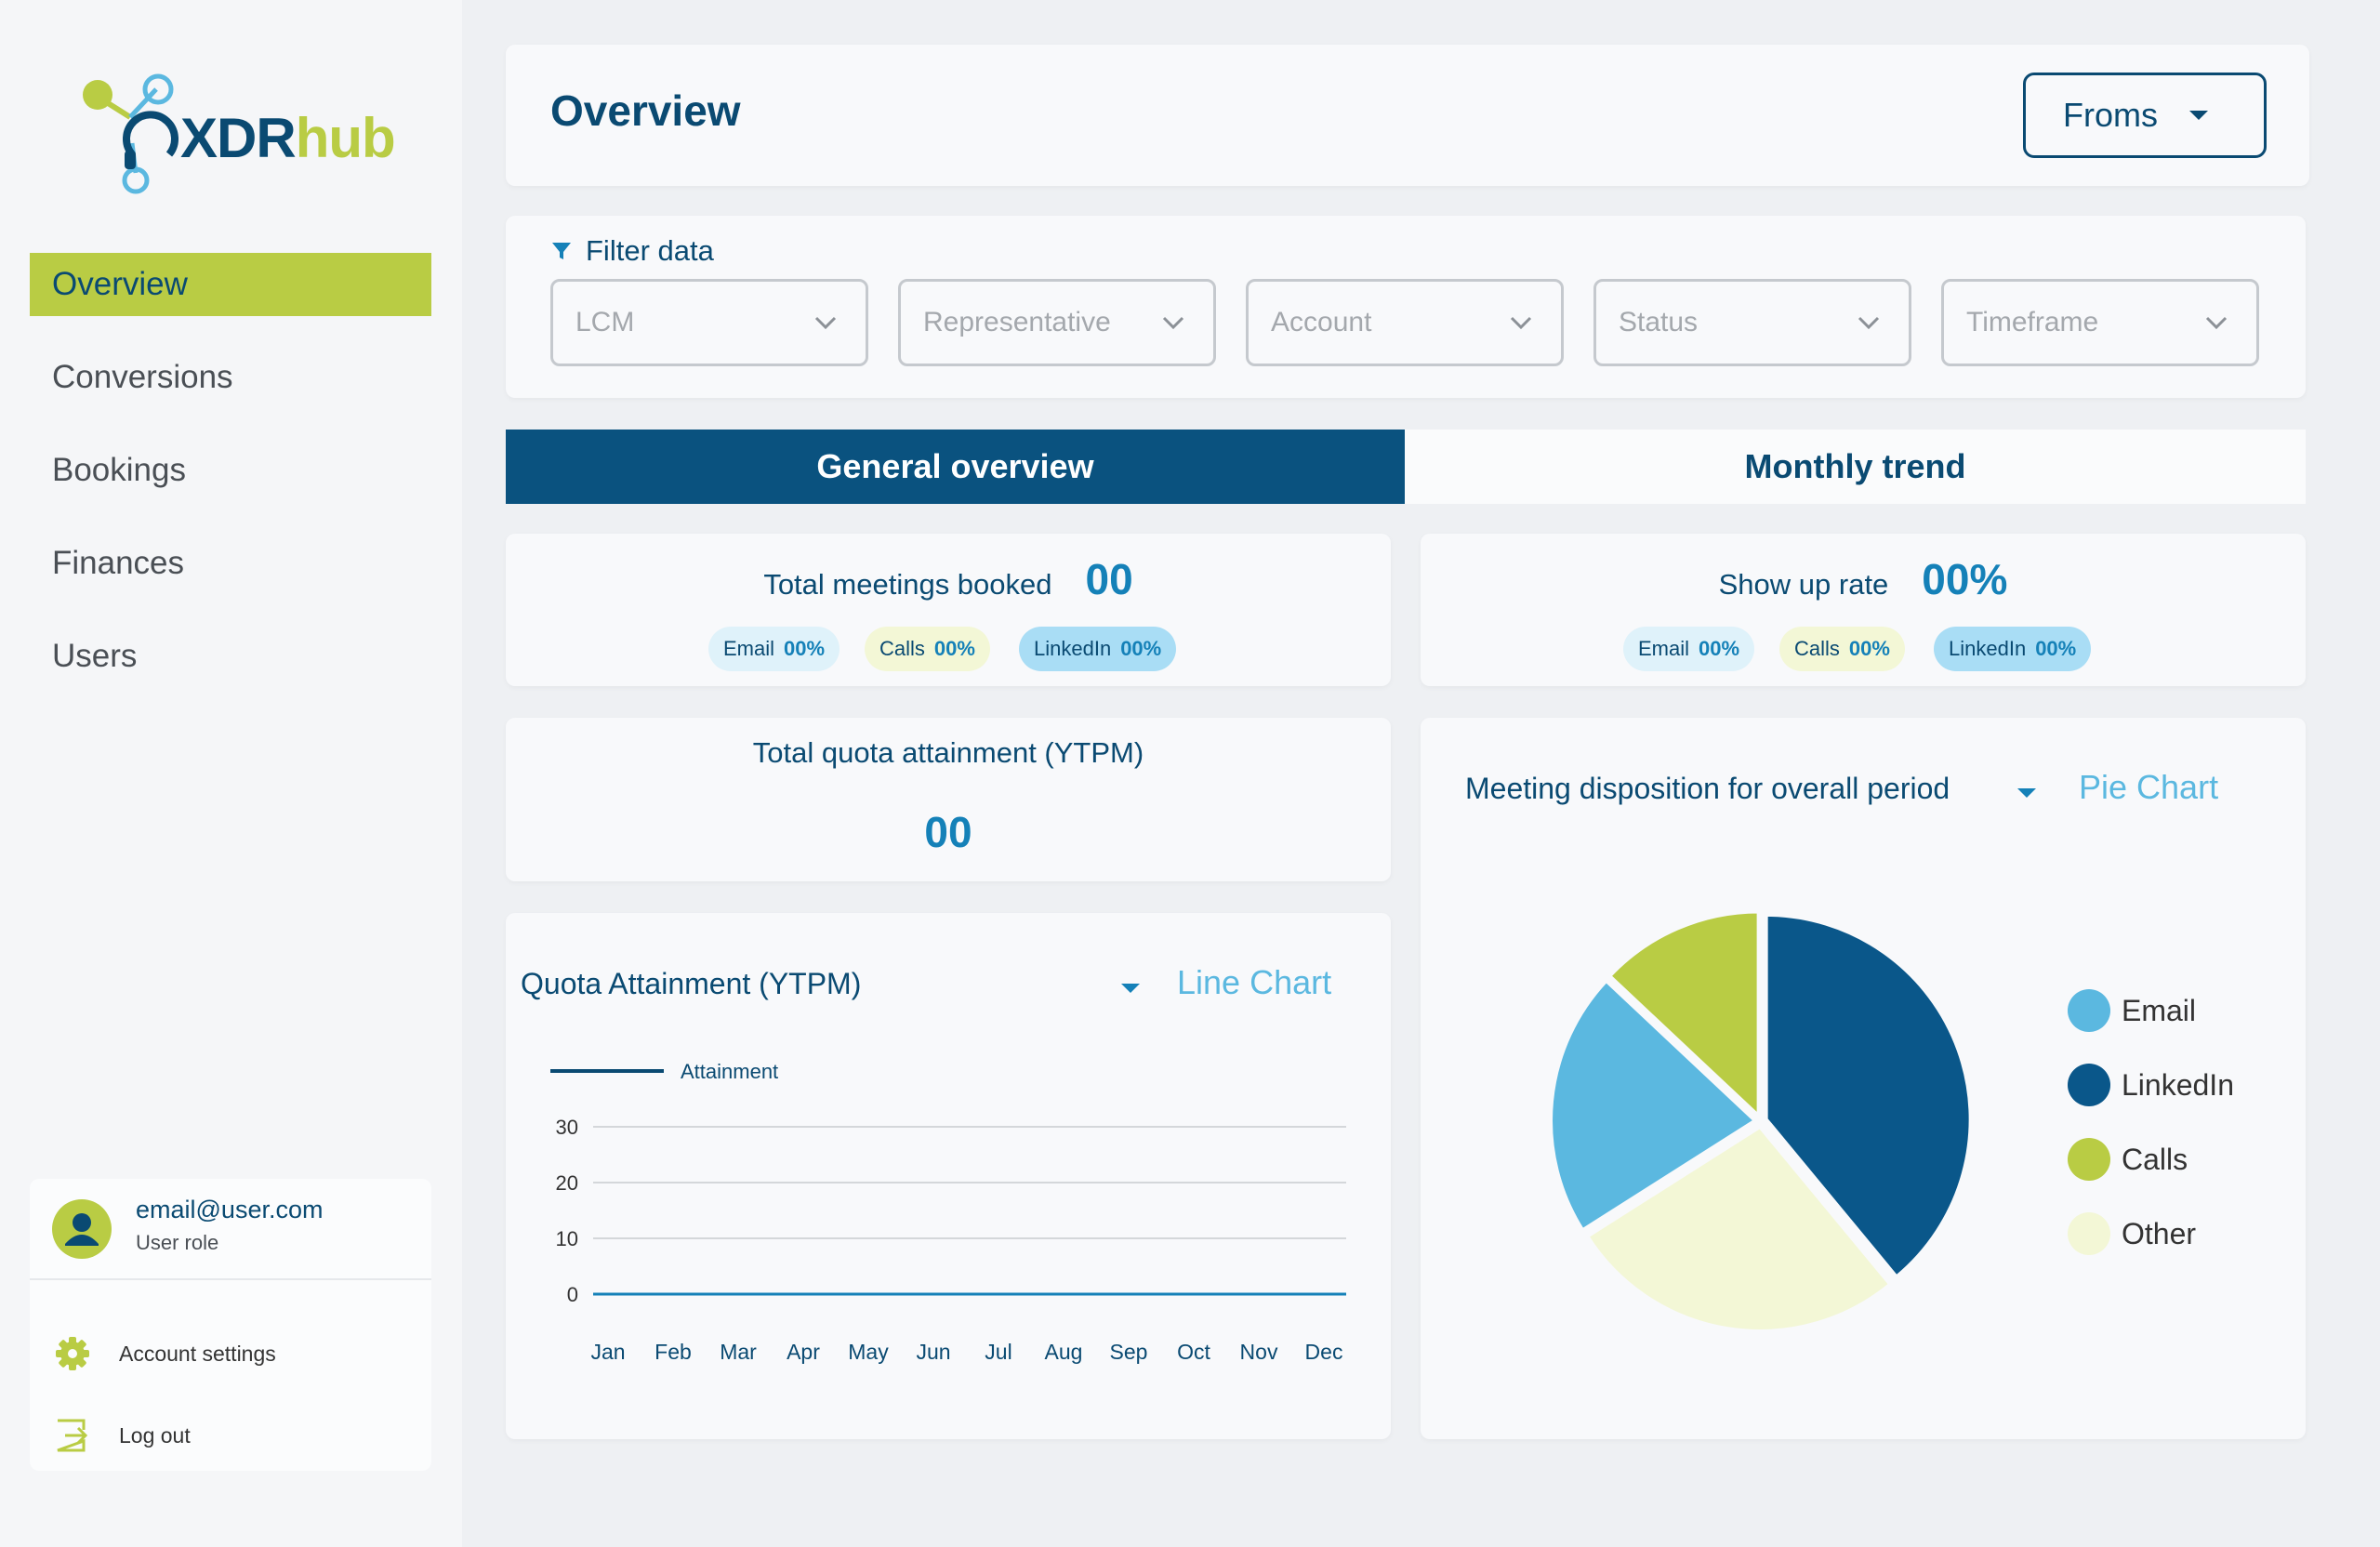 The width and height of the screenshot is (2380, 1547). Describe the element at coordinates (1407, 115) in the screenshot. I see `header-card: Overview Froms` at that location.